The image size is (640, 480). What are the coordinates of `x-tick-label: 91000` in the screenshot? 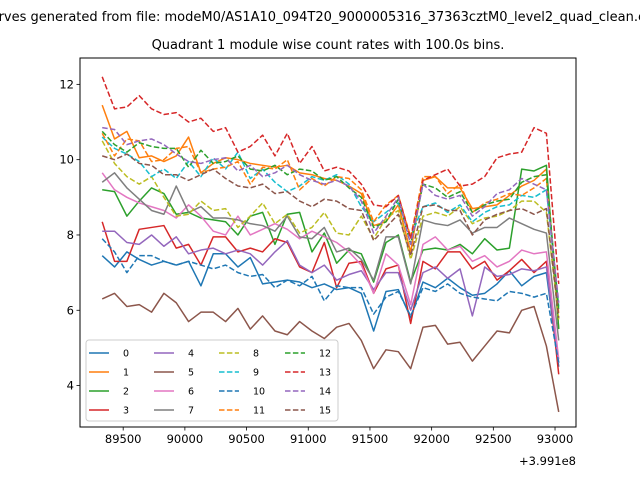 It's located at (308, 439).